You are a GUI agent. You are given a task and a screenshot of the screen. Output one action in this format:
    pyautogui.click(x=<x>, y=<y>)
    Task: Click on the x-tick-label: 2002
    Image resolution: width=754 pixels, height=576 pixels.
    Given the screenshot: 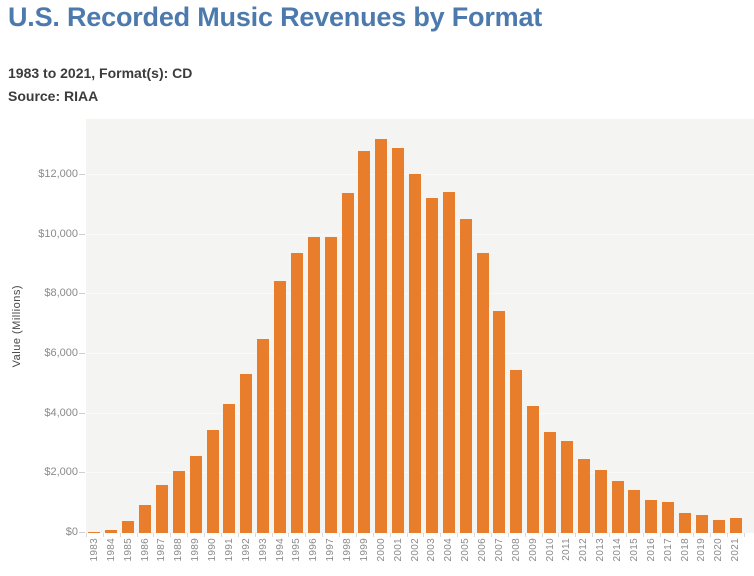 What is the action you would take?
    pyautogui.click(x=415, y=550)
    